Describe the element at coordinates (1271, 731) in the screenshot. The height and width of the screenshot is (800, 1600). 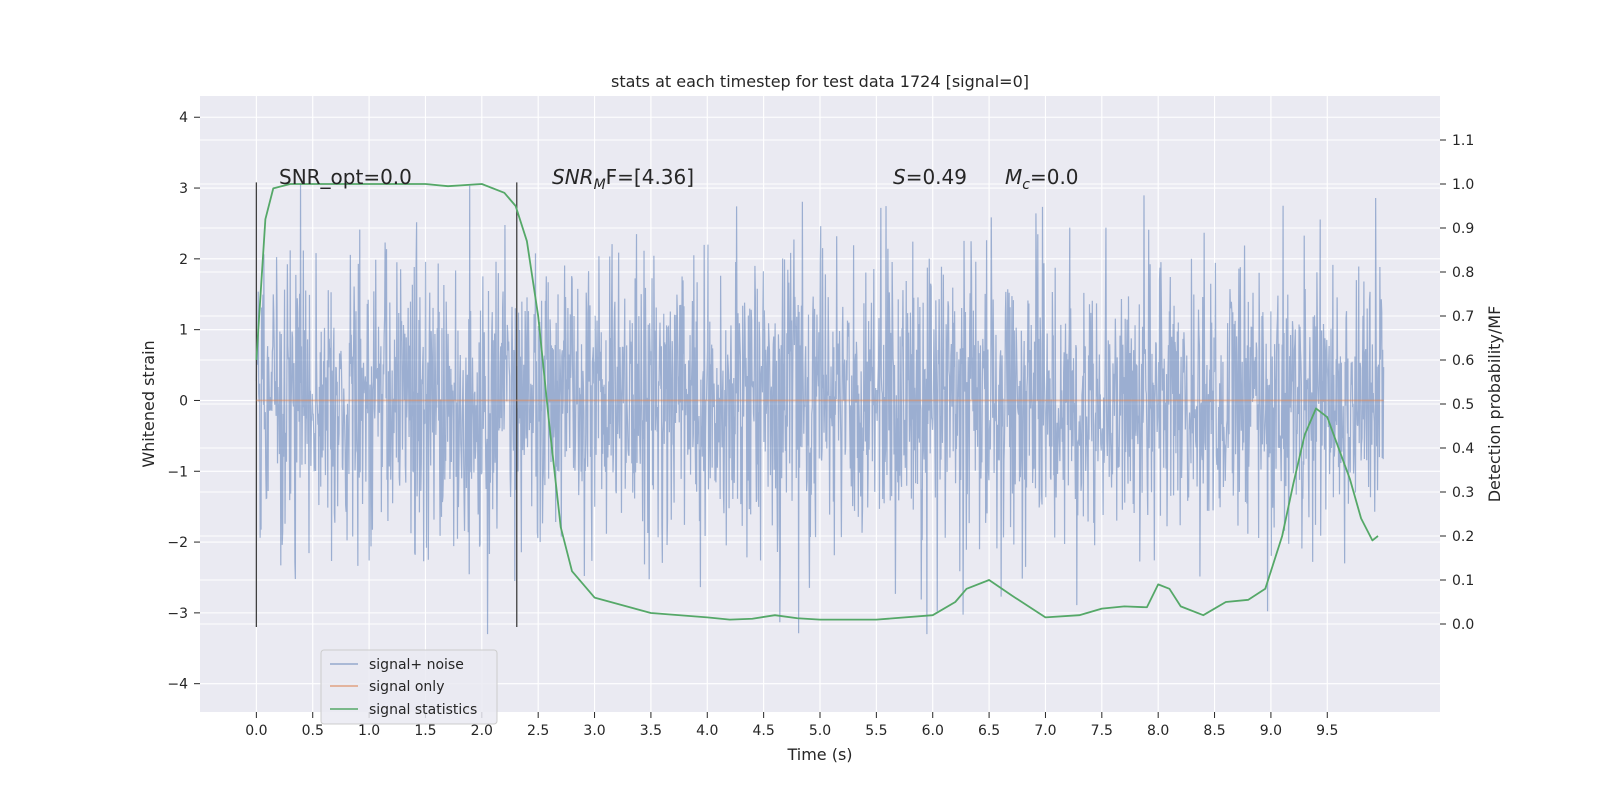
I see `x-tick-label: 9.0` at that location.